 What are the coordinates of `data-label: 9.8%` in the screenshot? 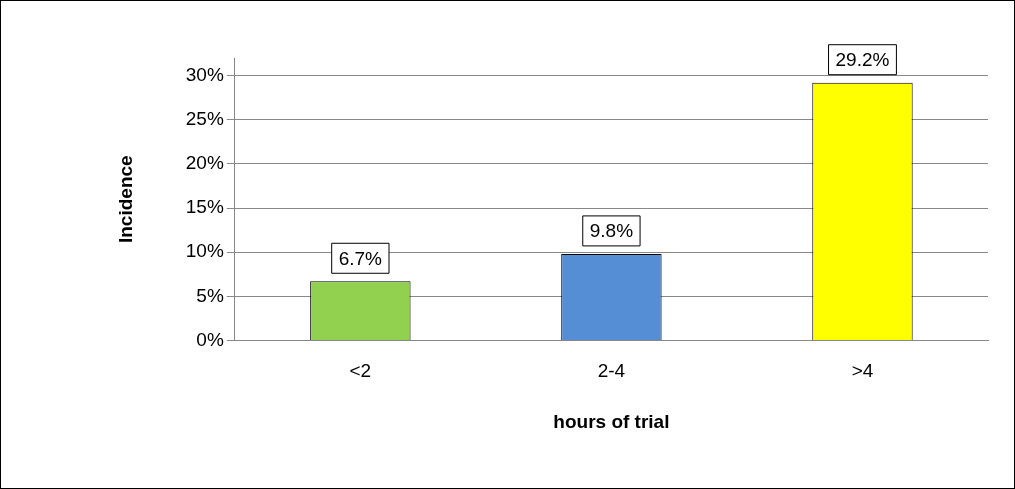 It's located at (611, 231).